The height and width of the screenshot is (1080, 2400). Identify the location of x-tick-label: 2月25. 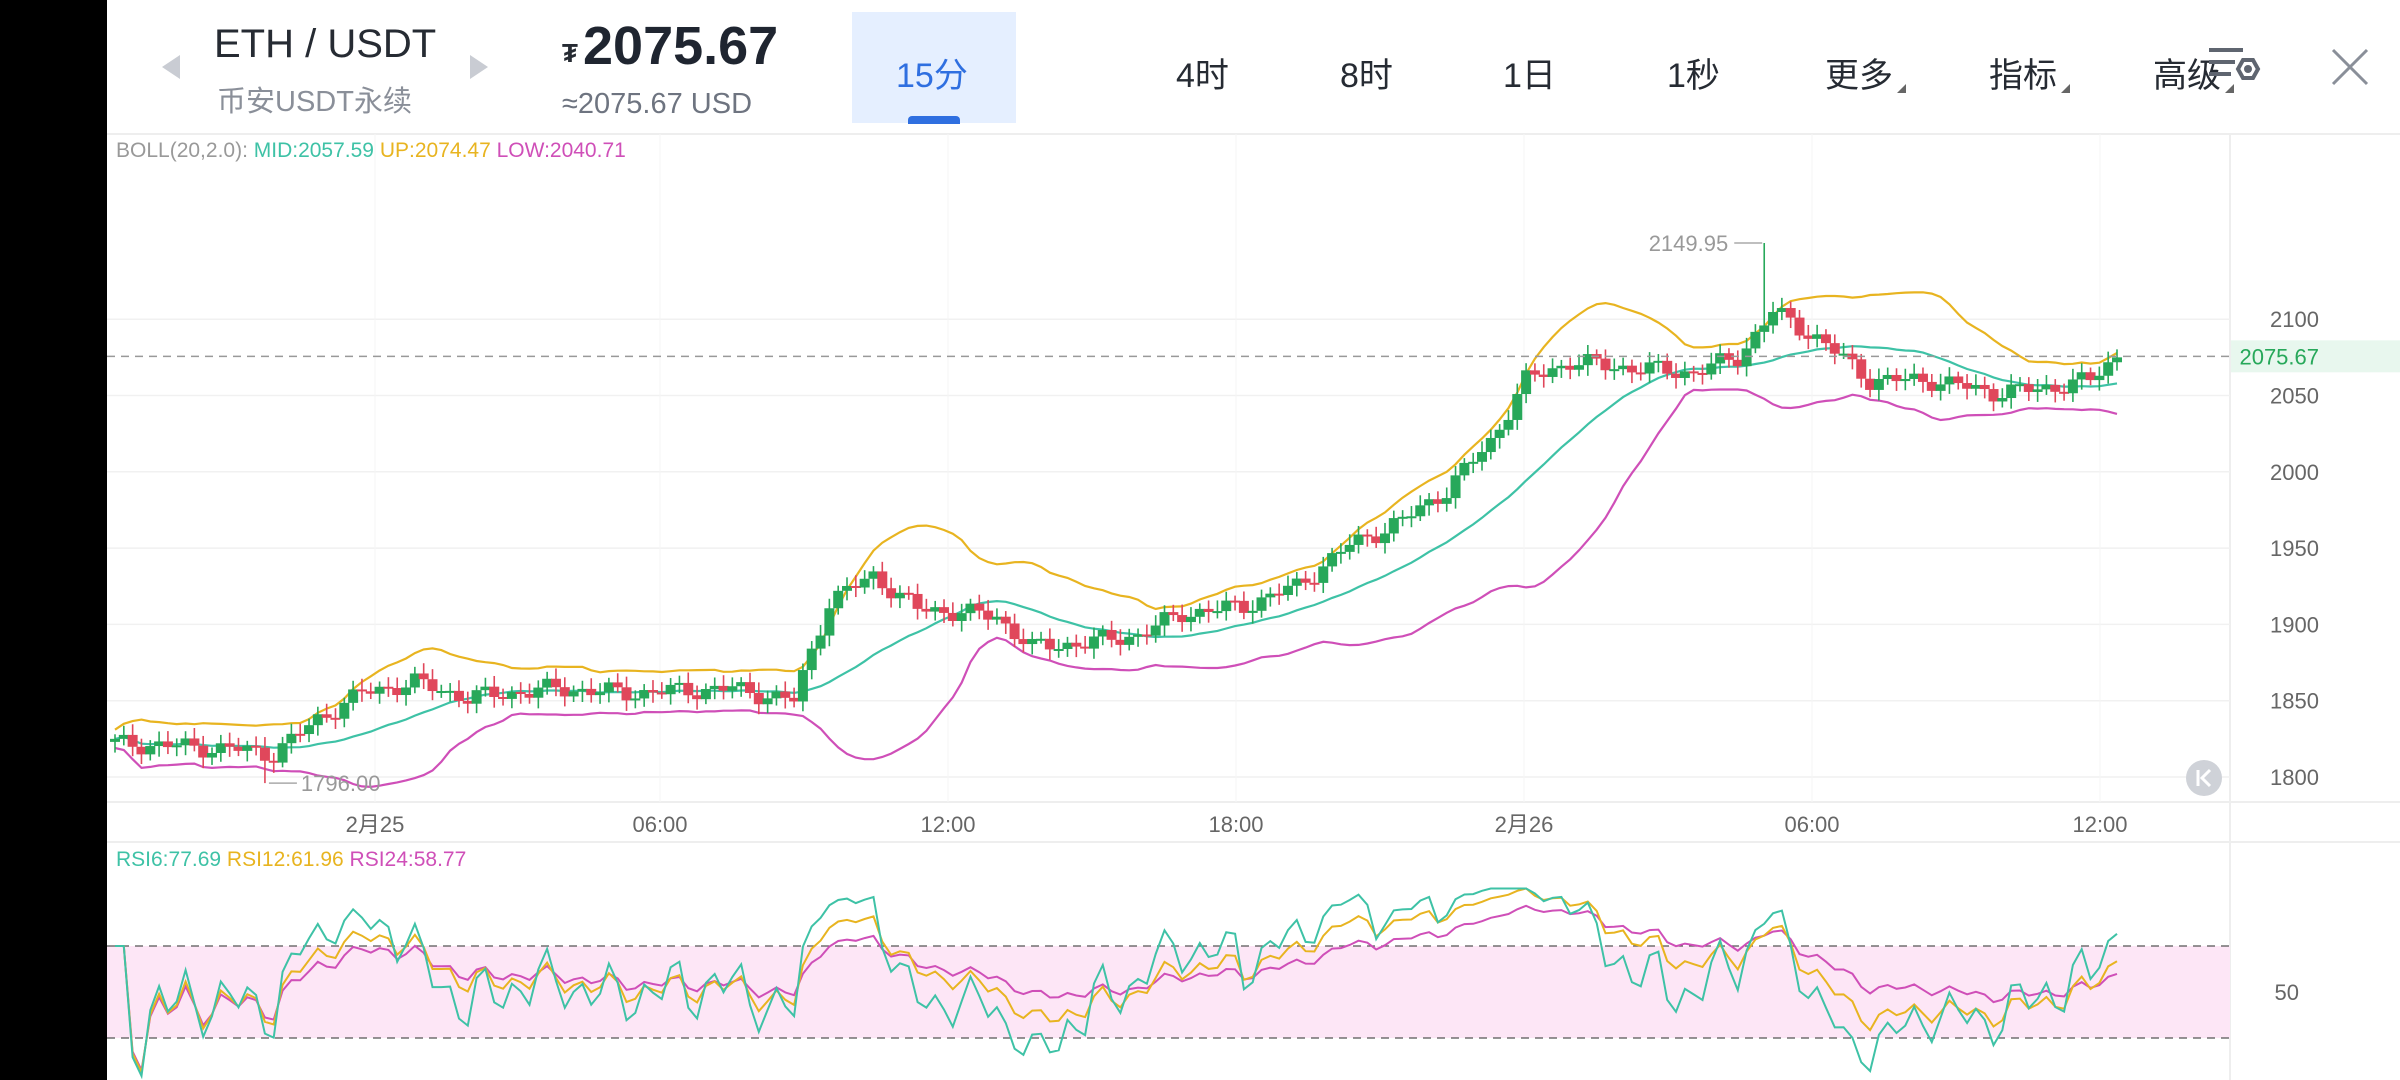
(375, 824).